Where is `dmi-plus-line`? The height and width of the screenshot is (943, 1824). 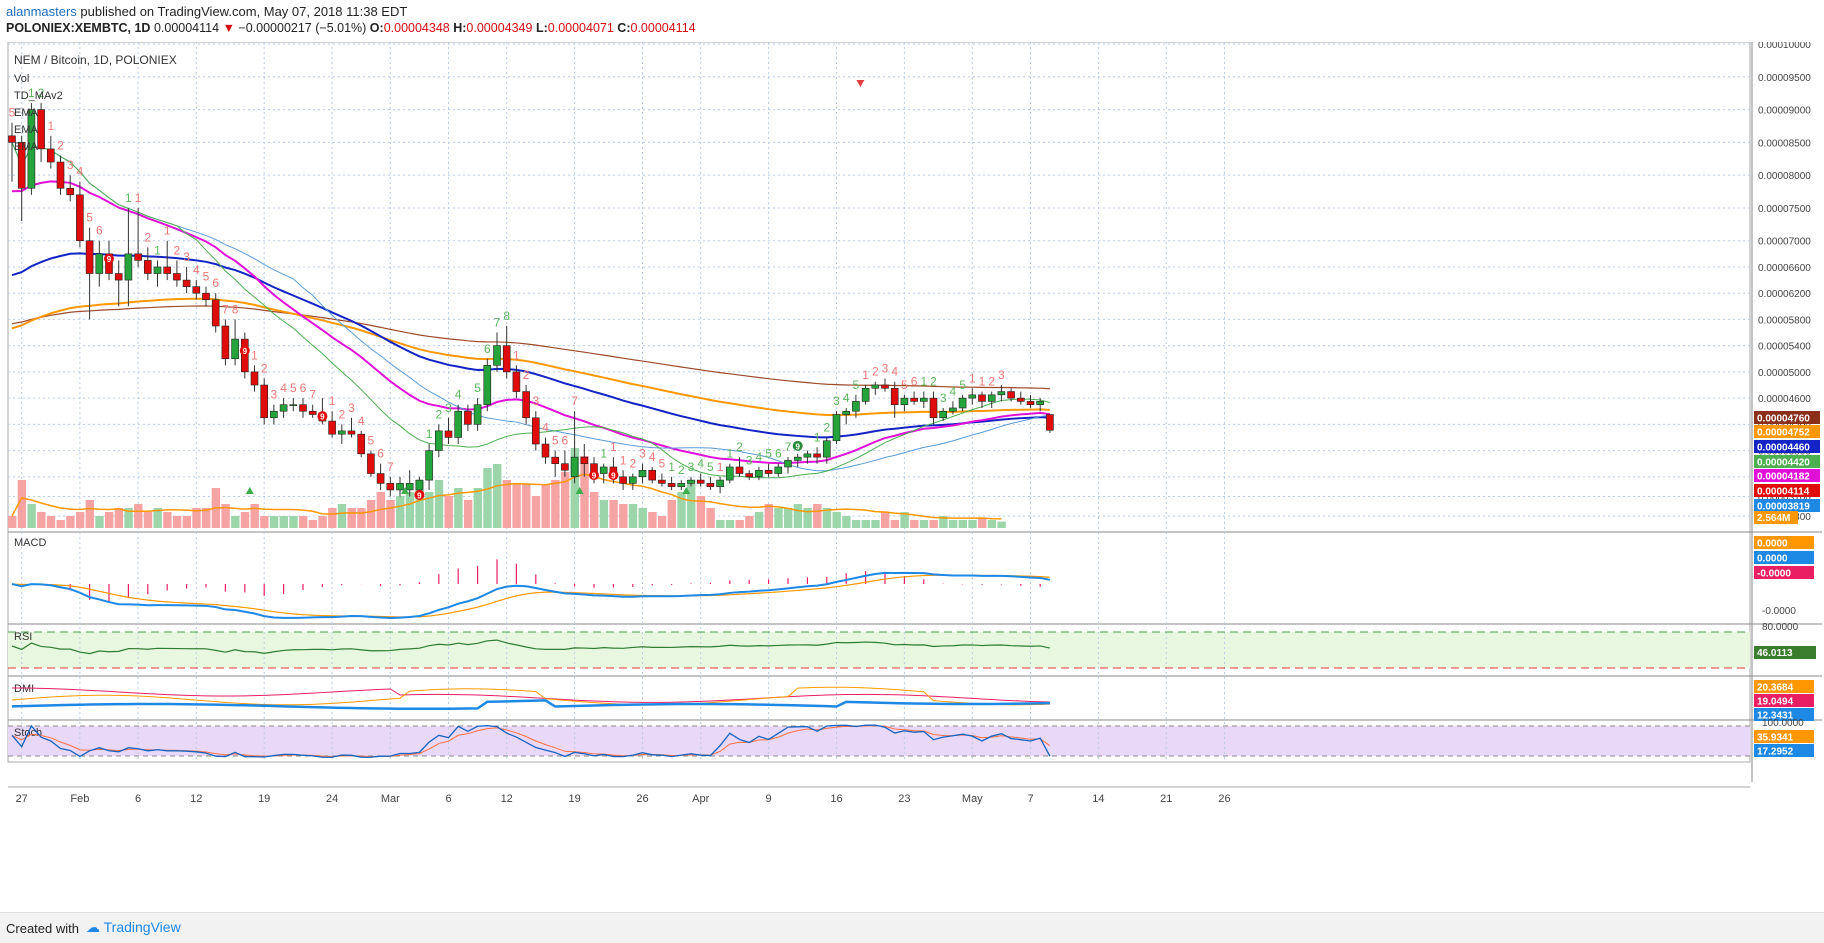
dmi-plus-line is located at coordinates (530, 696).